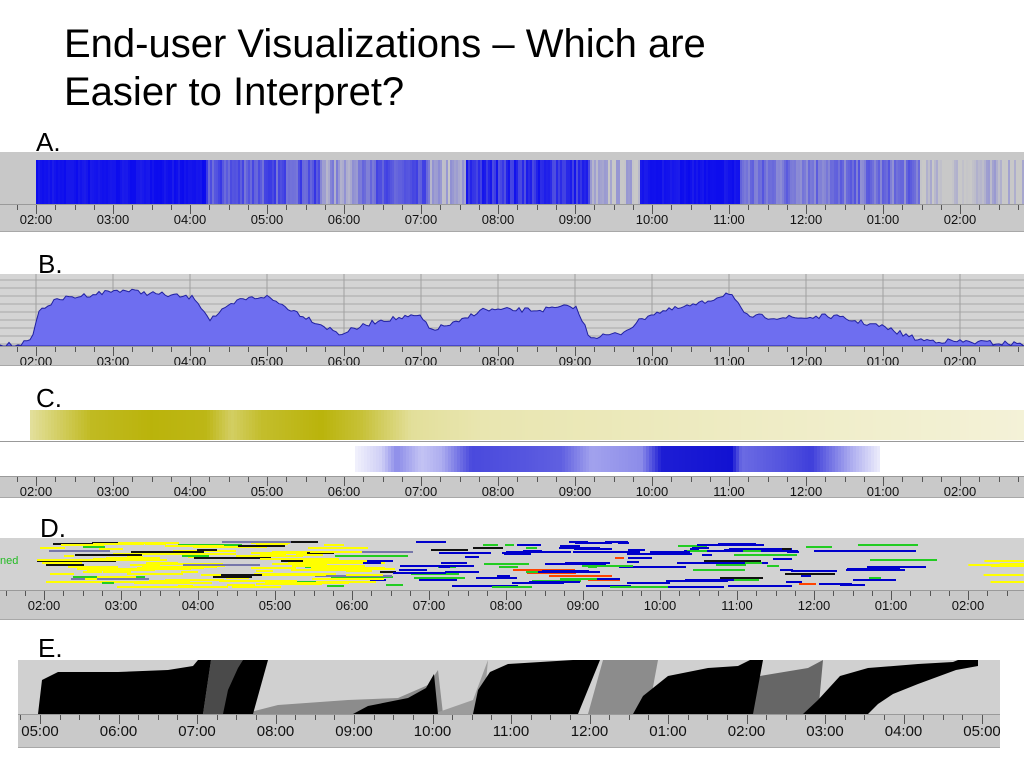 The width and height of the screenshot is (1024, 768). I want to click on axis-tick-label: 07:00, so click(421, 219).